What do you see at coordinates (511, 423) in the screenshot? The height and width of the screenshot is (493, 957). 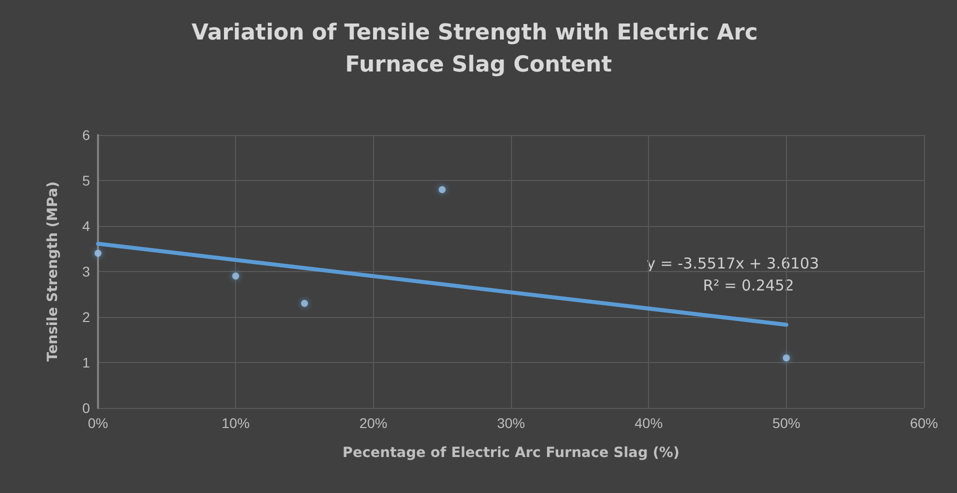 I see `x-tick-label: 30%` at bounding box center [511, 423].